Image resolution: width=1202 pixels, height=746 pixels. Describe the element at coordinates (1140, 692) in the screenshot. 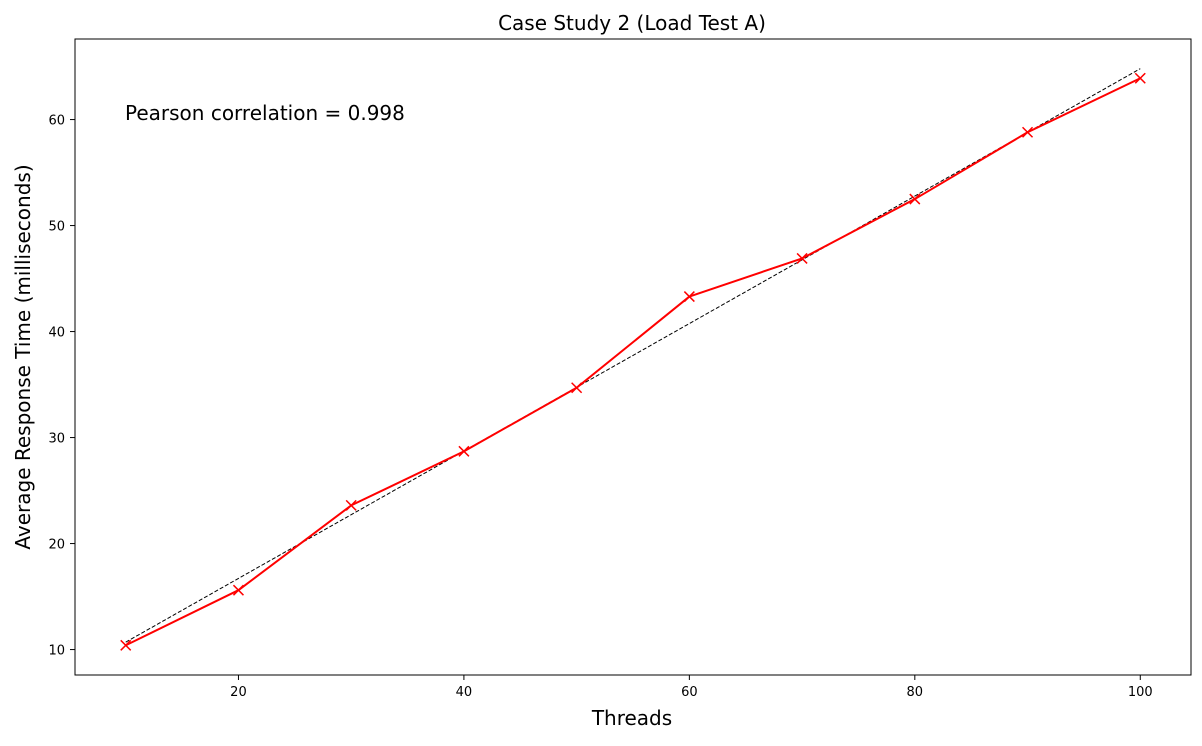

I see `x-tick-label: 100` at that location.